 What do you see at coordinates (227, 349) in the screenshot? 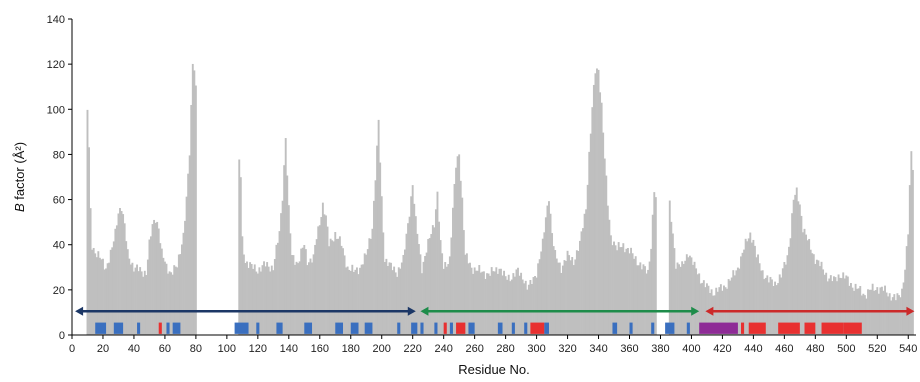
I see `x-tick-label: 100` at bounding box center [227, 349].